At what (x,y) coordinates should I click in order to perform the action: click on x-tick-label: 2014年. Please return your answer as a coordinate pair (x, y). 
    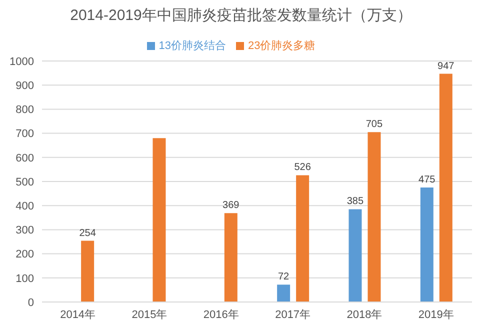
    Looking at the image, I should click on (78, 314).